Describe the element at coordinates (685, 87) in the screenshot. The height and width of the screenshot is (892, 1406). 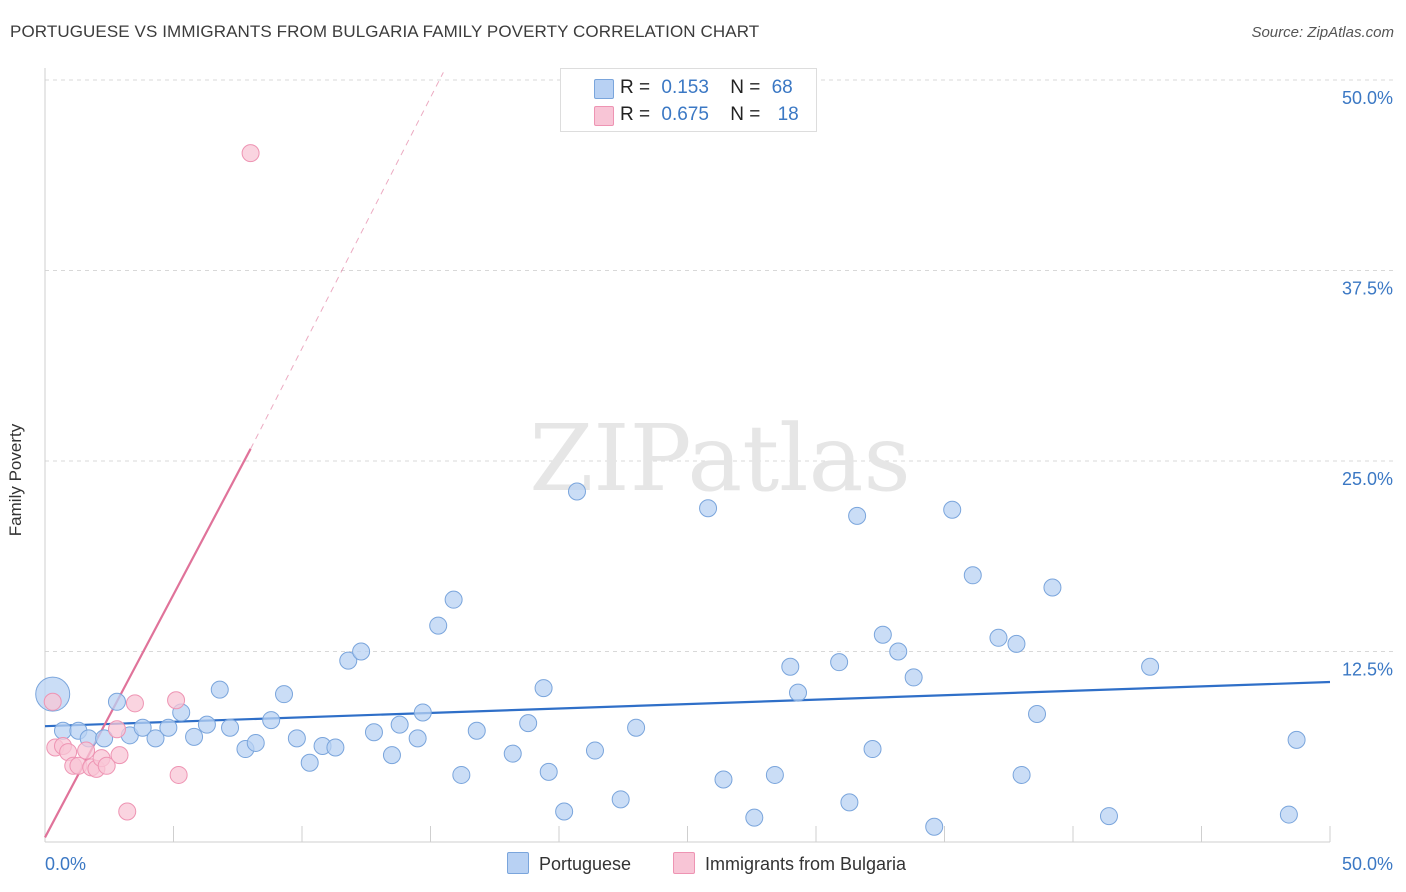
I see `legend-r-value: 0.153` at that location.